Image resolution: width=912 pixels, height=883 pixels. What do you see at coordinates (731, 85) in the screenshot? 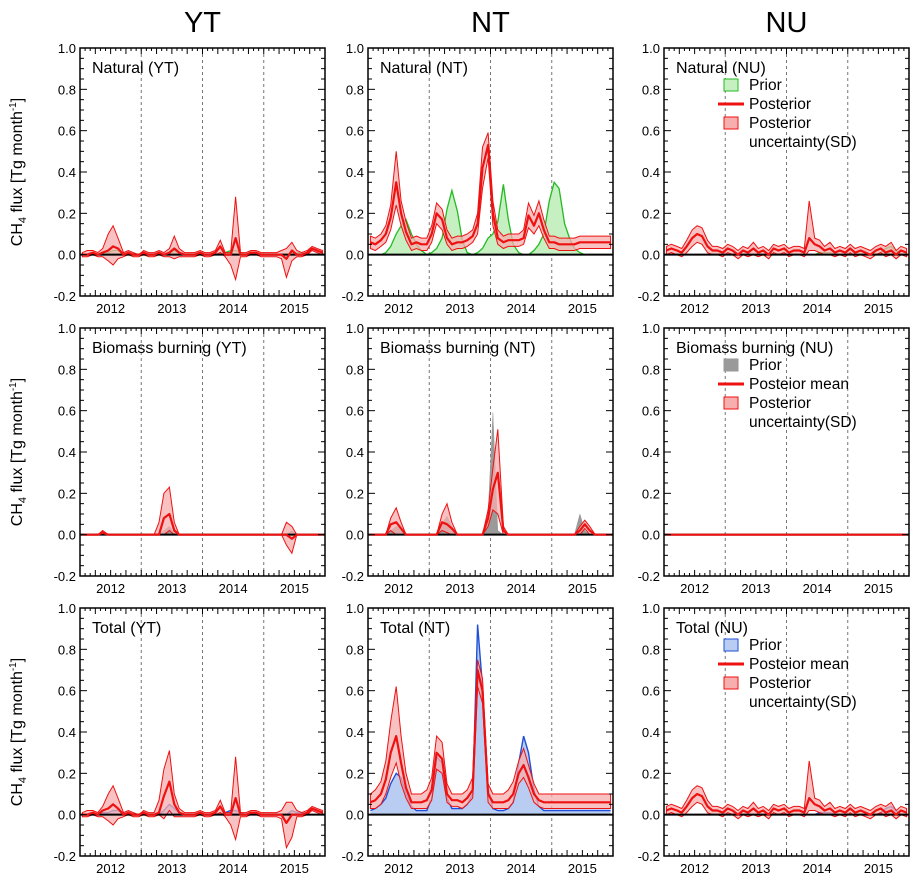
I see `legend-prior-swatch` at bounding box center [731, 85].